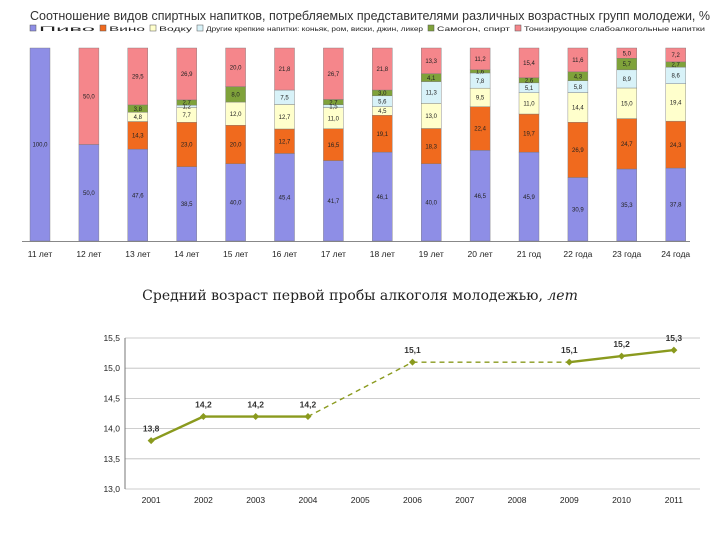 This screenshot has width=720, height=540. Describe the element at coordinates (674, 338) in the screenshot. I see `point-label: 15,3` at that location.